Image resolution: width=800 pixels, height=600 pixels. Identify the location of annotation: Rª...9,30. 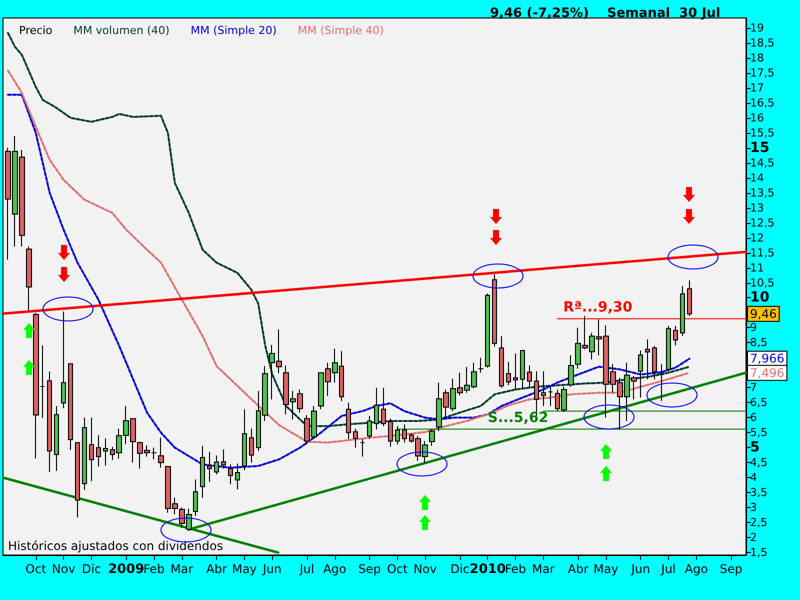
(598, 308).